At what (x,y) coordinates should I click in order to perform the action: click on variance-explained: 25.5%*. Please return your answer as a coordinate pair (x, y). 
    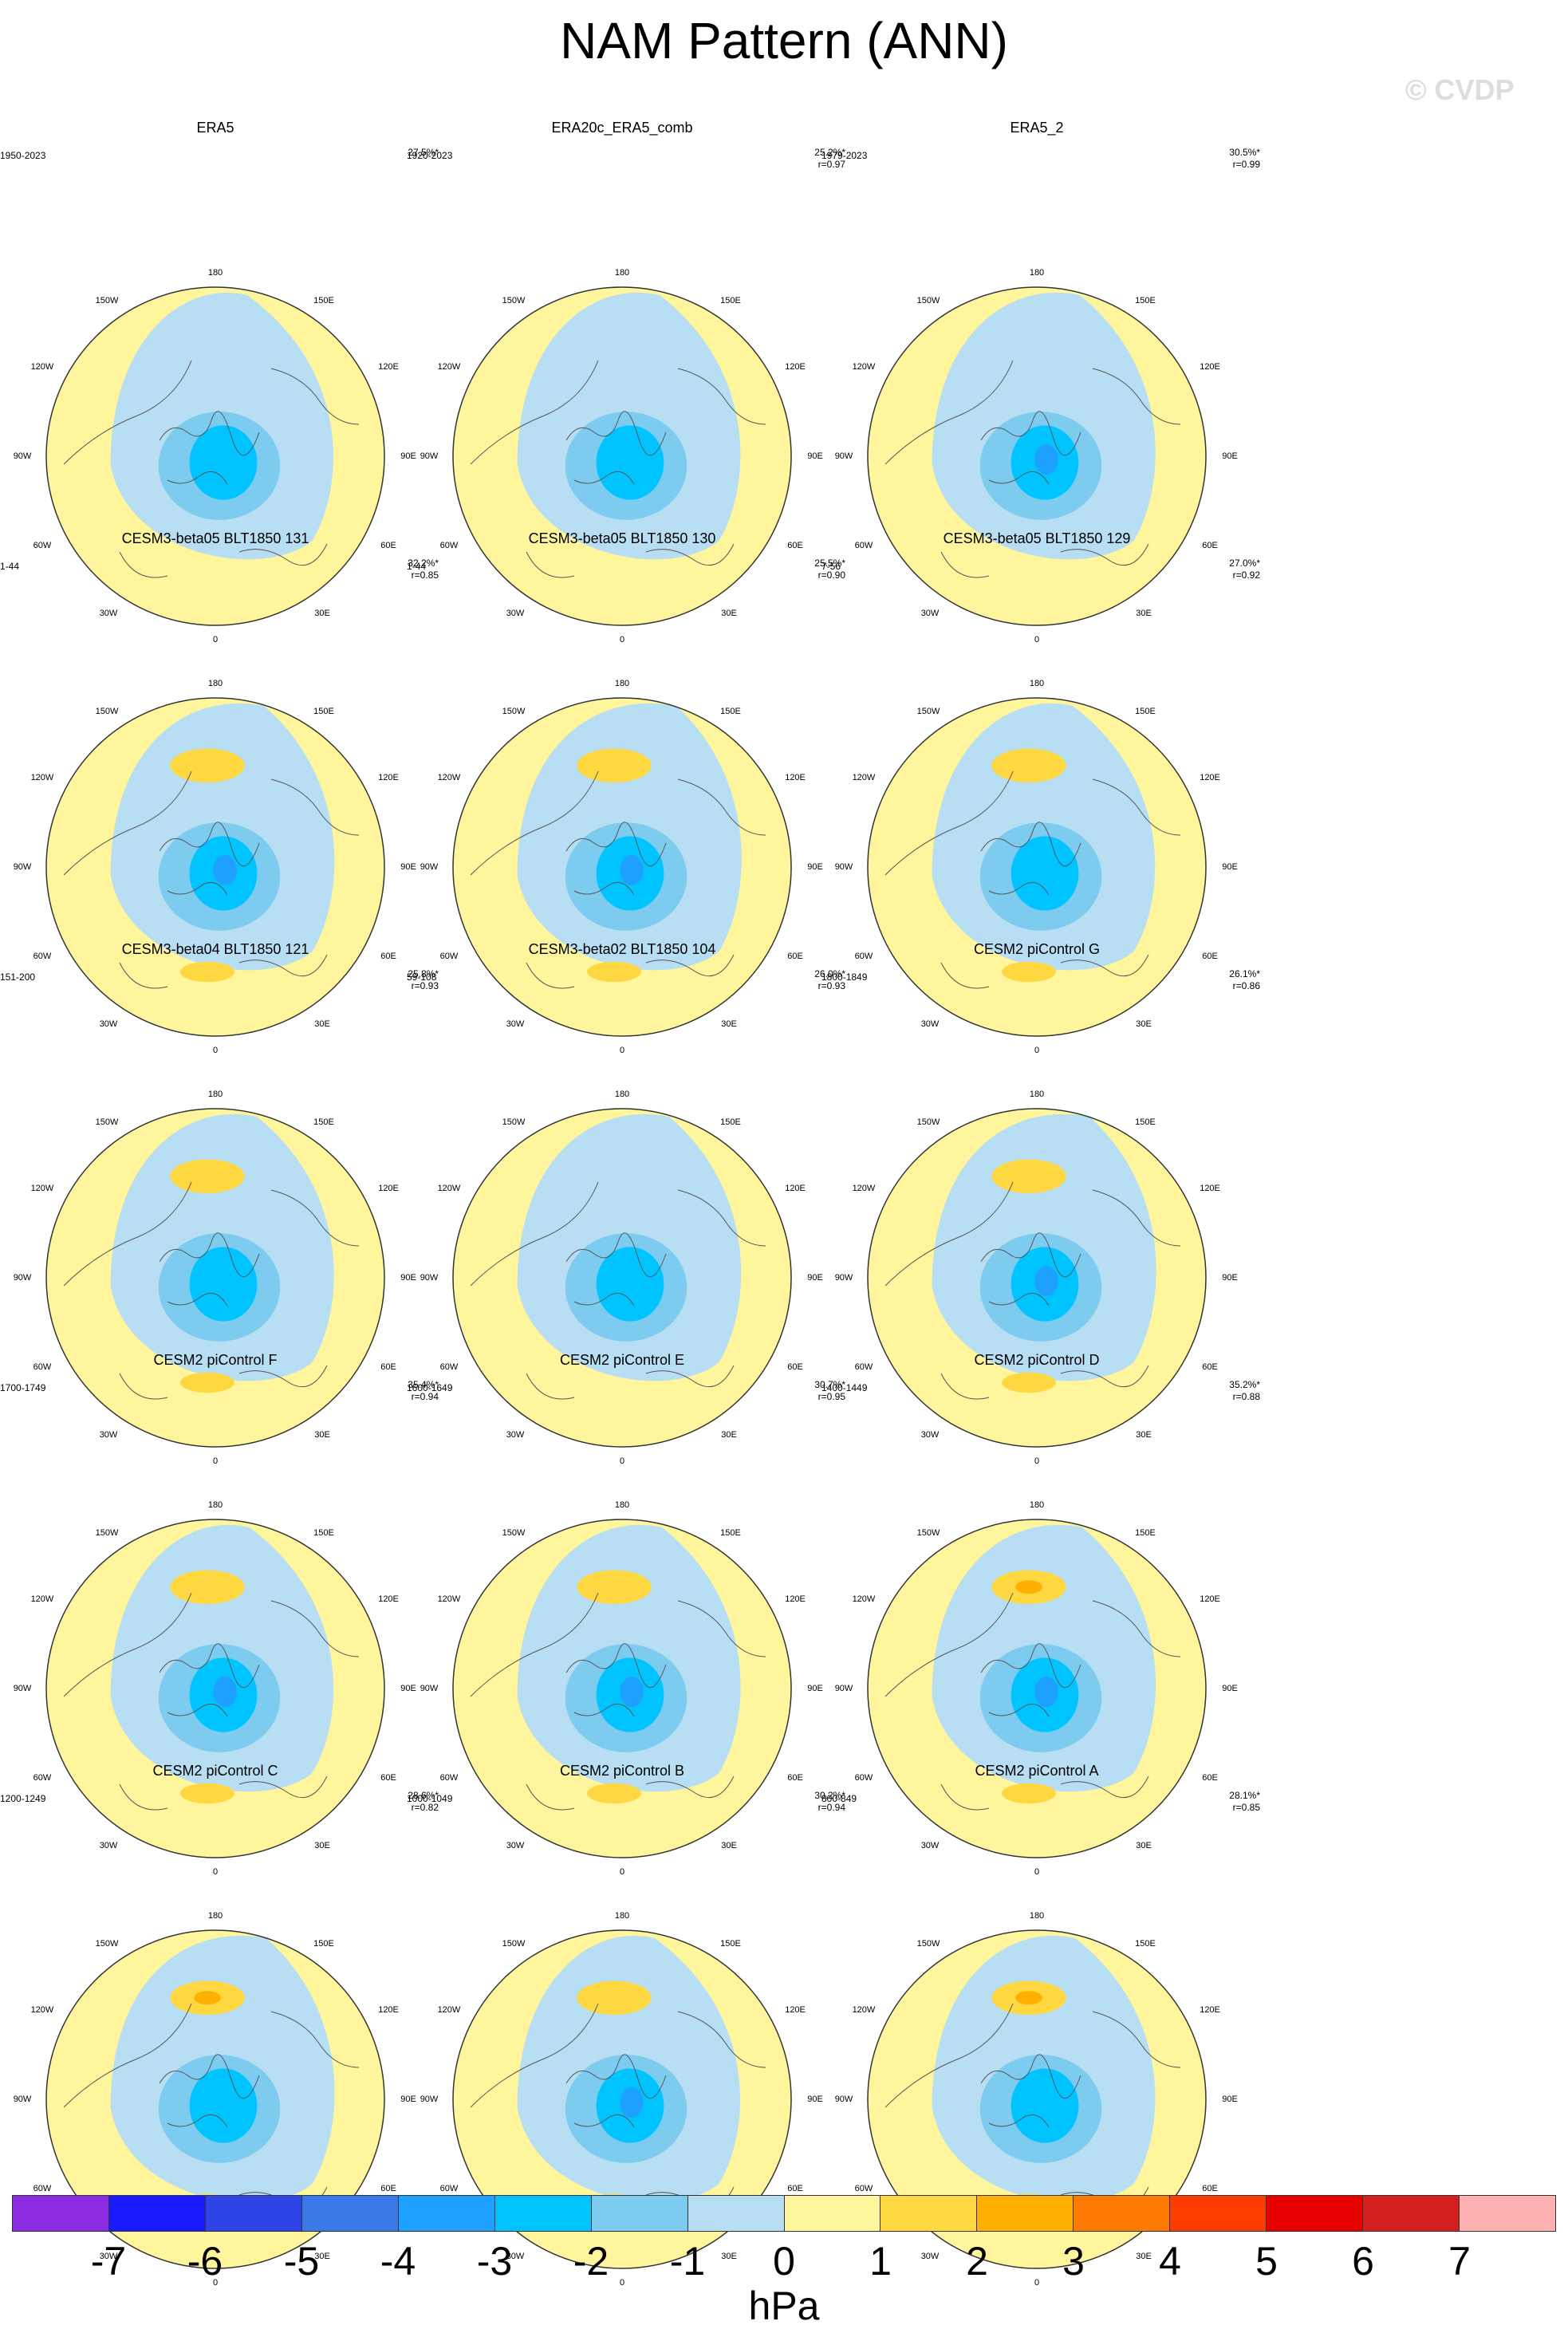
    Looking at the image, I should click on (829, 563).